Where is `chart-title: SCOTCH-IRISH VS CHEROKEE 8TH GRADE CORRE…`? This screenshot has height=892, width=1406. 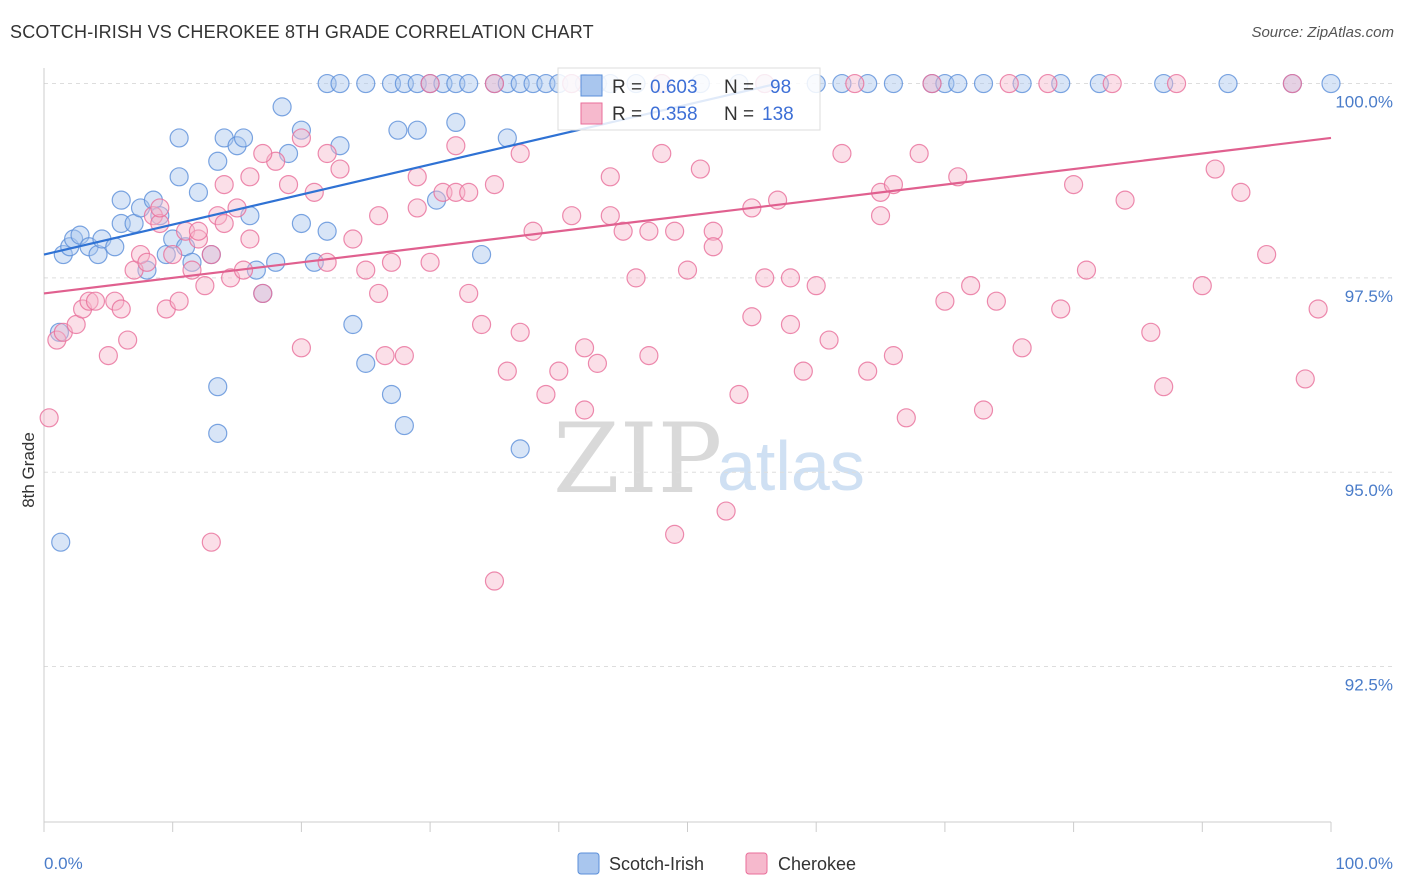 chart-title: SCOTCH-IRISH VS CHEROKEE 8TH GRADE CORRE… is located at coordinates (302, 32).